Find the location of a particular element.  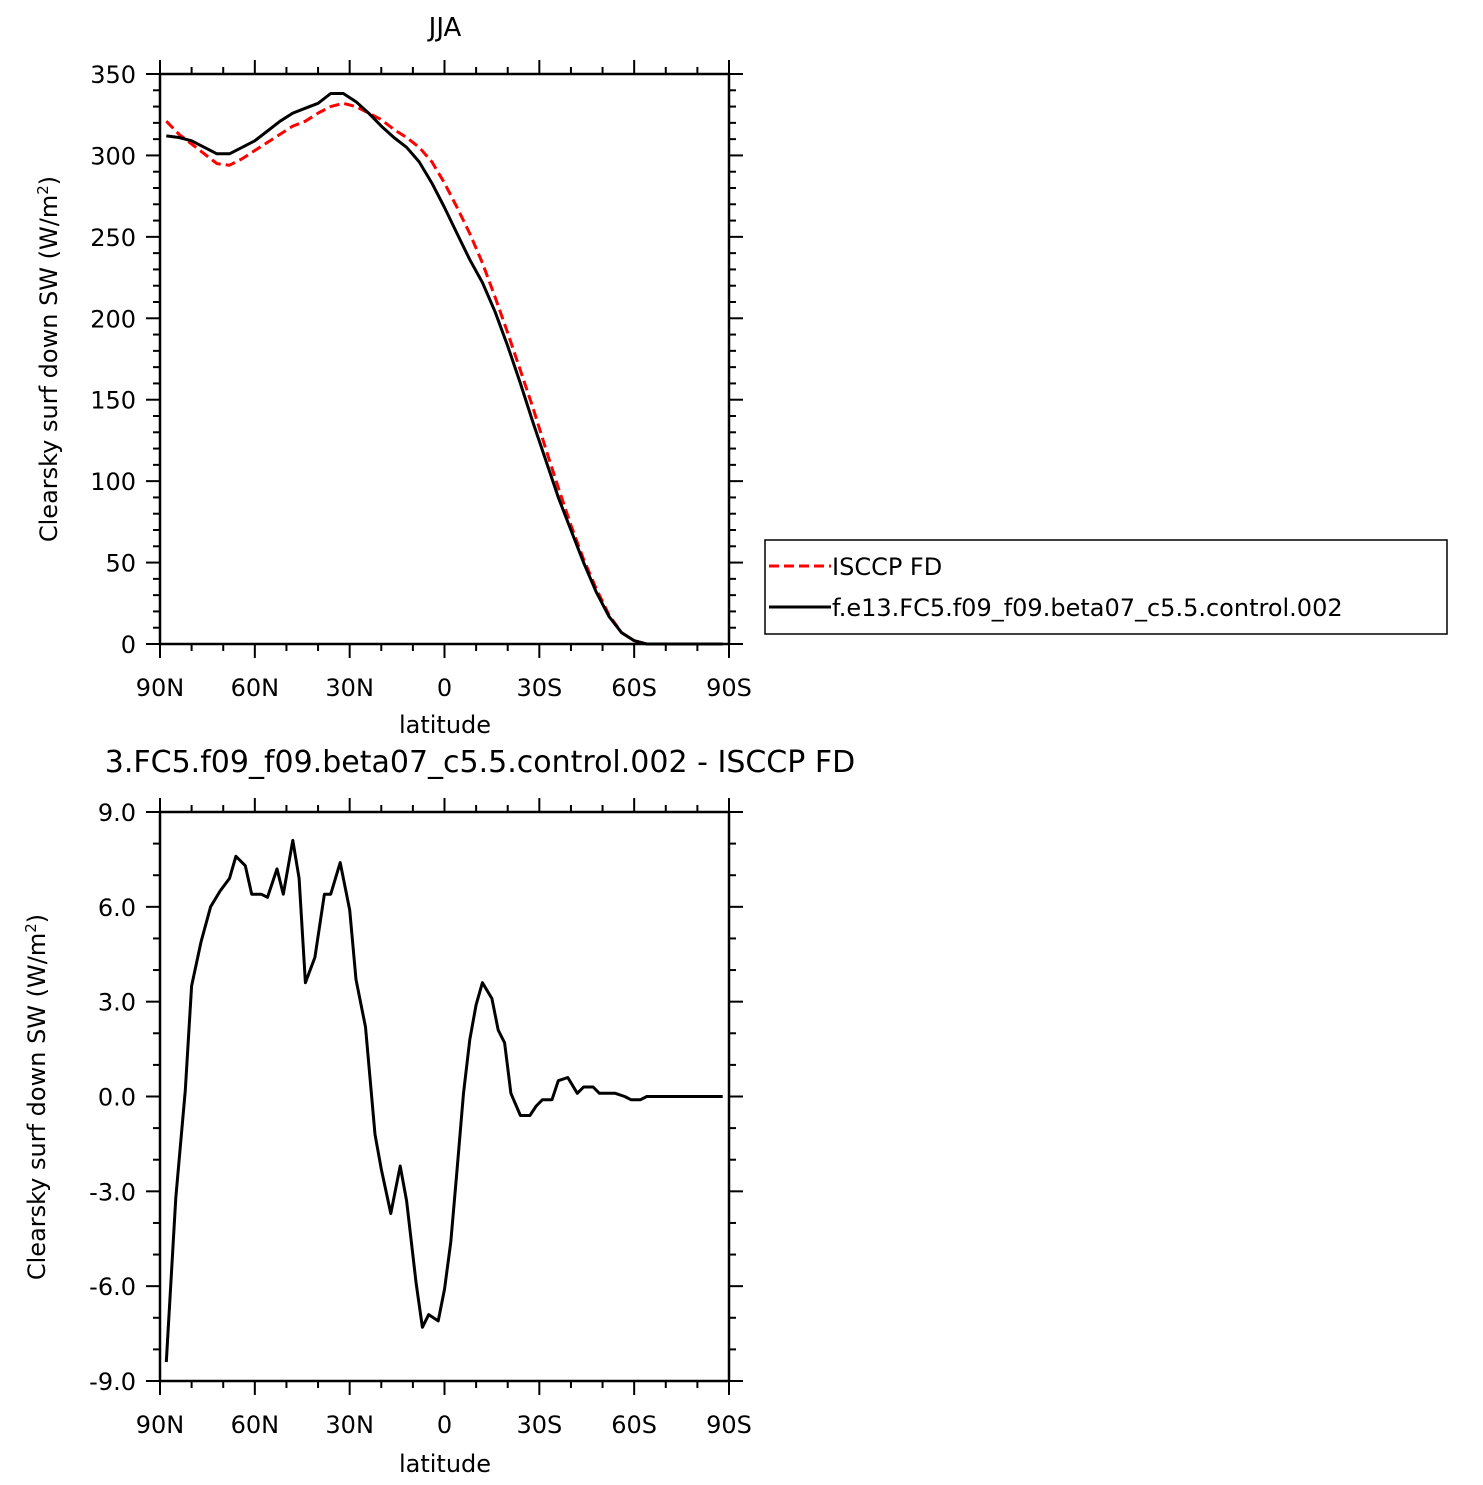

top-y-axis-label: Clearsky surf down SW (W/m2) is located at coordinates (48, 359).